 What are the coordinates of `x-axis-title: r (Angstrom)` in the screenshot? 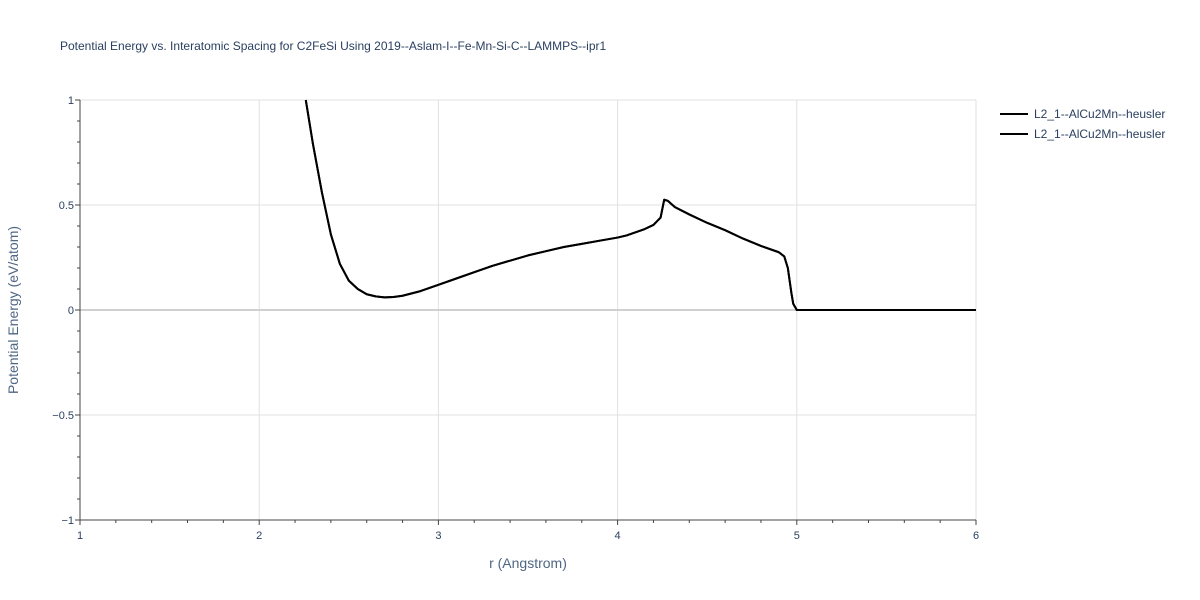 It's located at (528, 563).